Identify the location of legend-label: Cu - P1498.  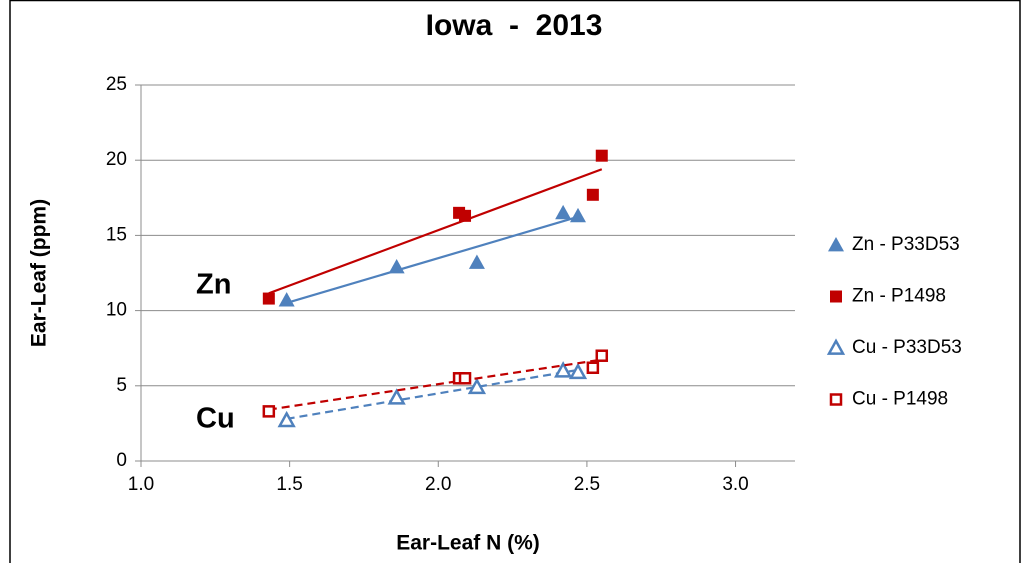
(900, 399).